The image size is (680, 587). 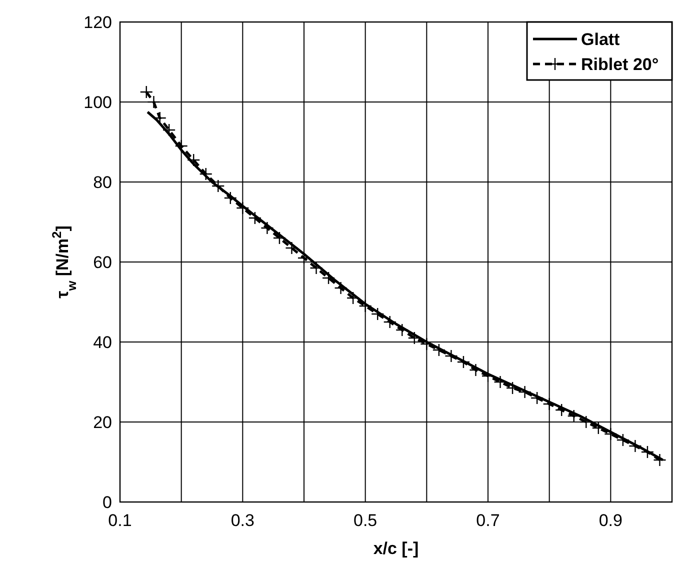 I want to click on x-tick-label: 0.5, so click(x=366, y=520).